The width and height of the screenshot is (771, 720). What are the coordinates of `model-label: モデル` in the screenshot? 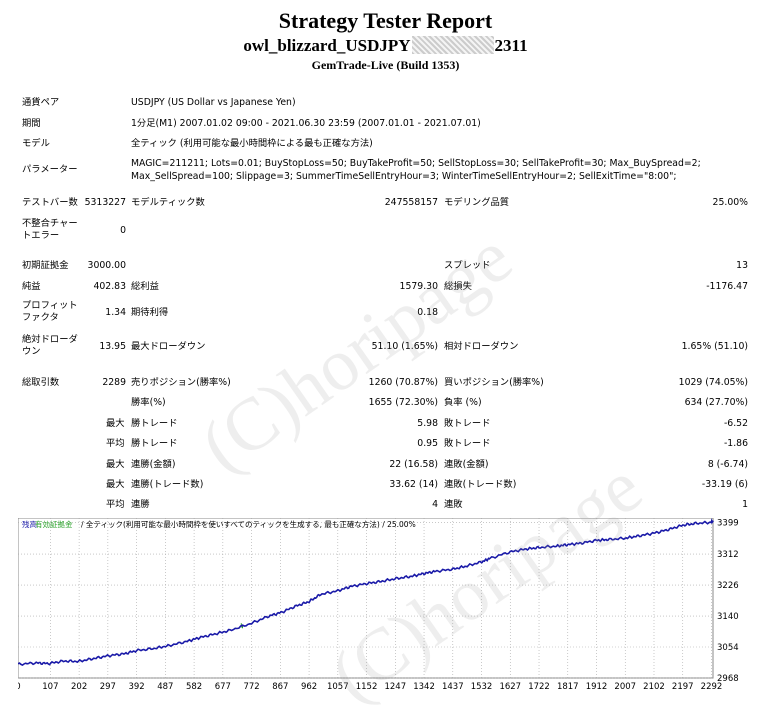 It's located at (36, 143).